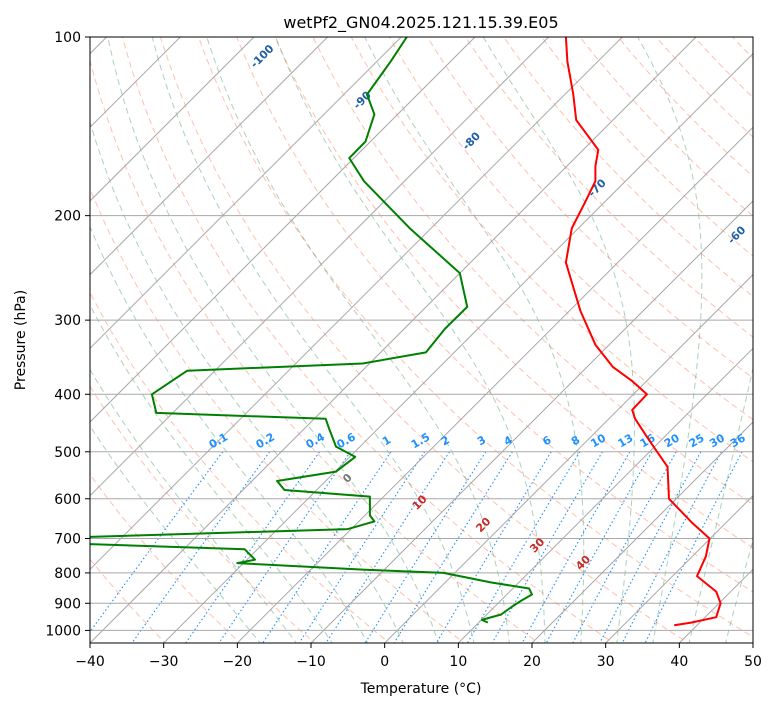  I want to click on y-tick-label: 300, so click(67, 321).